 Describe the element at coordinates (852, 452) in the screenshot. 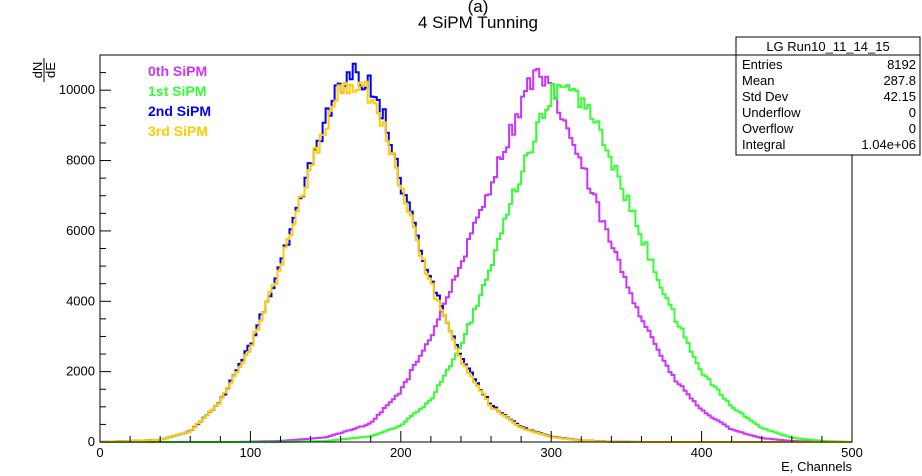

I see `x-tick-label: 500` at that location.